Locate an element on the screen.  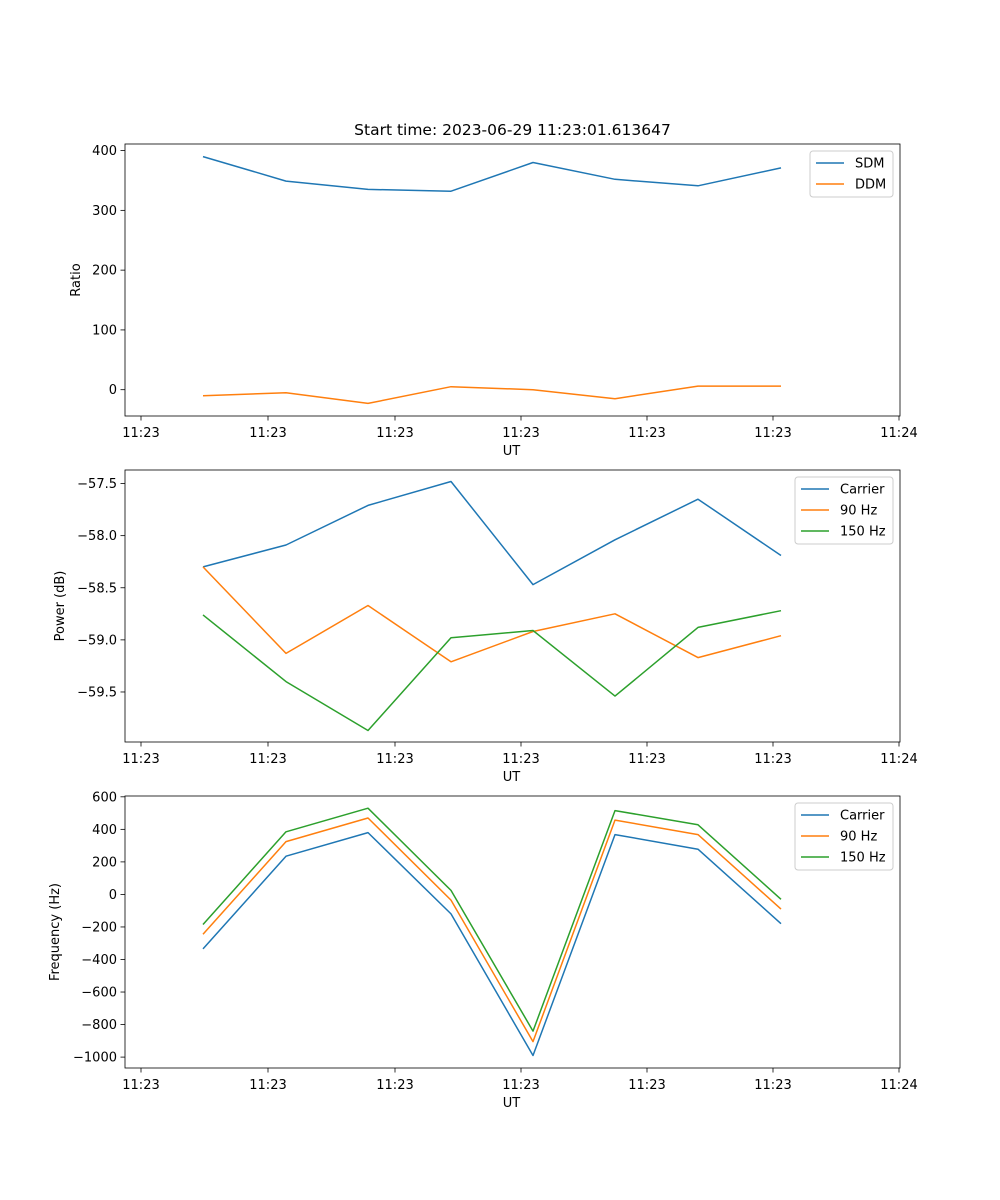
series-line-ddm is located at coordinates (491, 395).